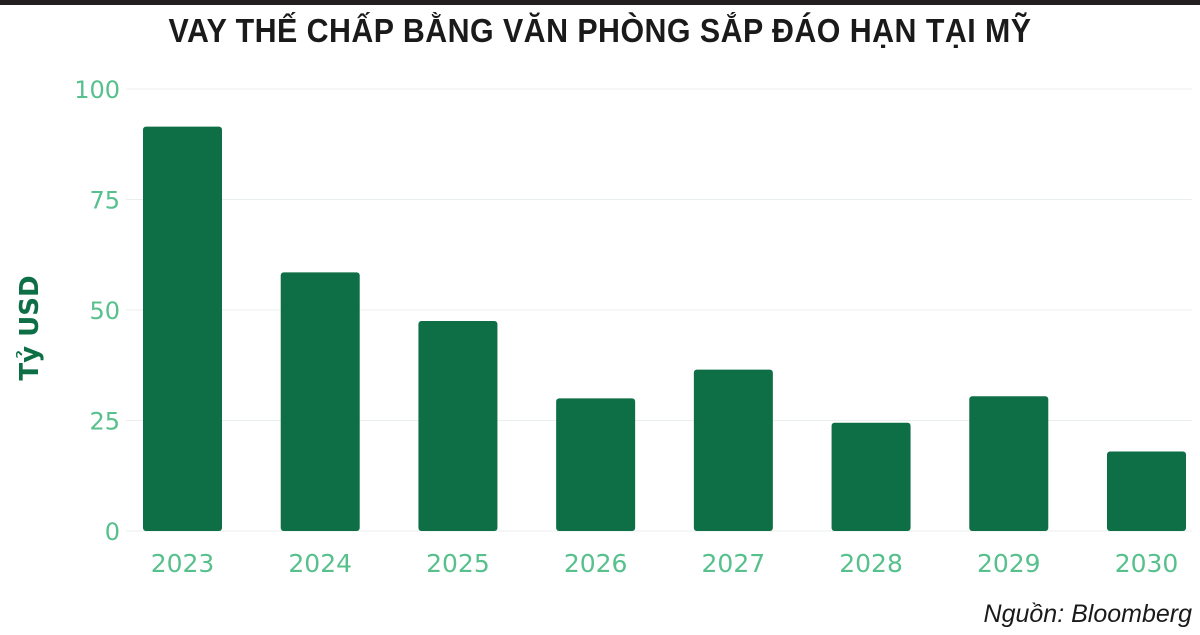 This screenshot has height=635, width=1200. What do you see at coordinates (734, 563) in the screenshot?
I see `x-tick-label: 2027` at bounding box center [734, 563].